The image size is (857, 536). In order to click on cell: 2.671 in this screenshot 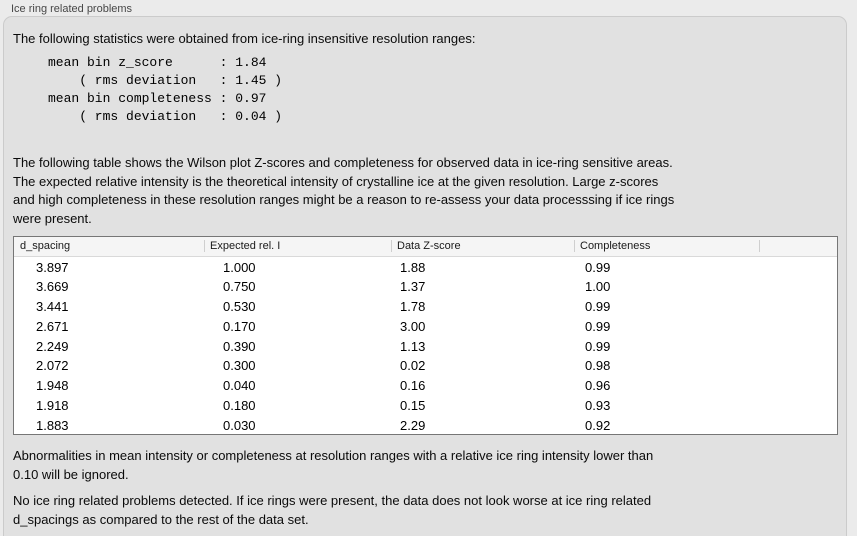, I will do `click(52, 326)`.